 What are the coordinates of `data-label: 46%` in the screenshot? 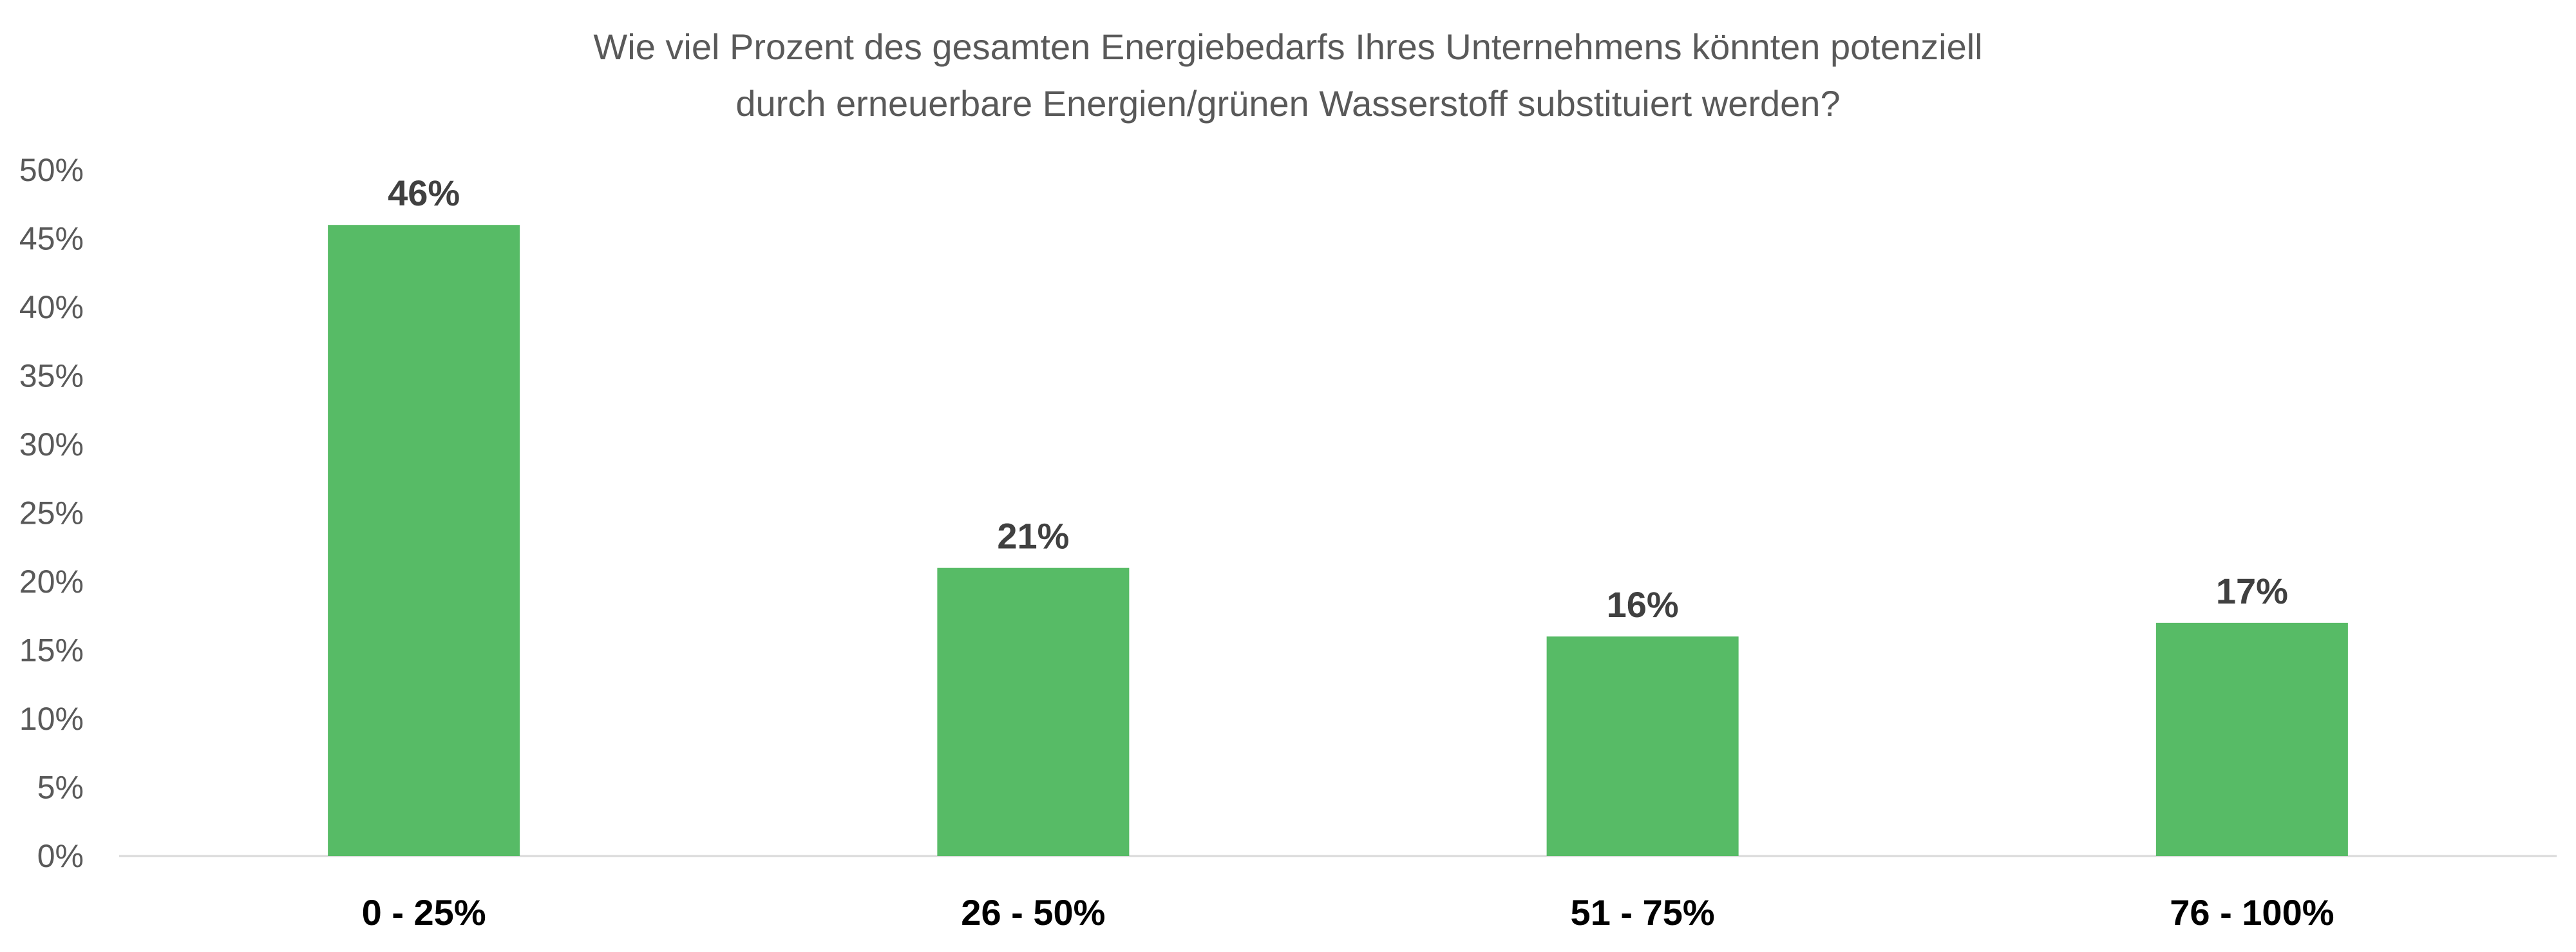 It's located at (424, 193).